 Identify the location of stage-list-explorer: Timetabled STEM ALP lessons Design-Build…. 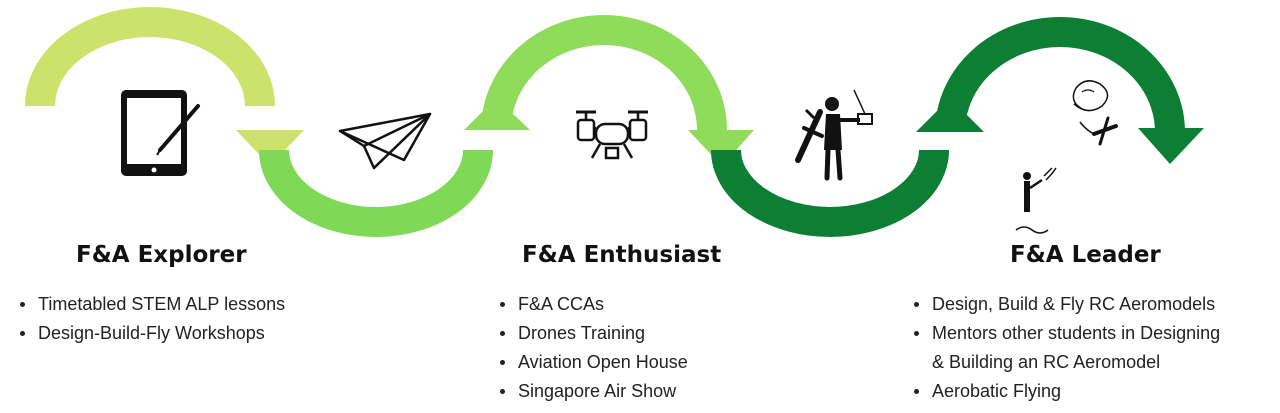
(152, 319).